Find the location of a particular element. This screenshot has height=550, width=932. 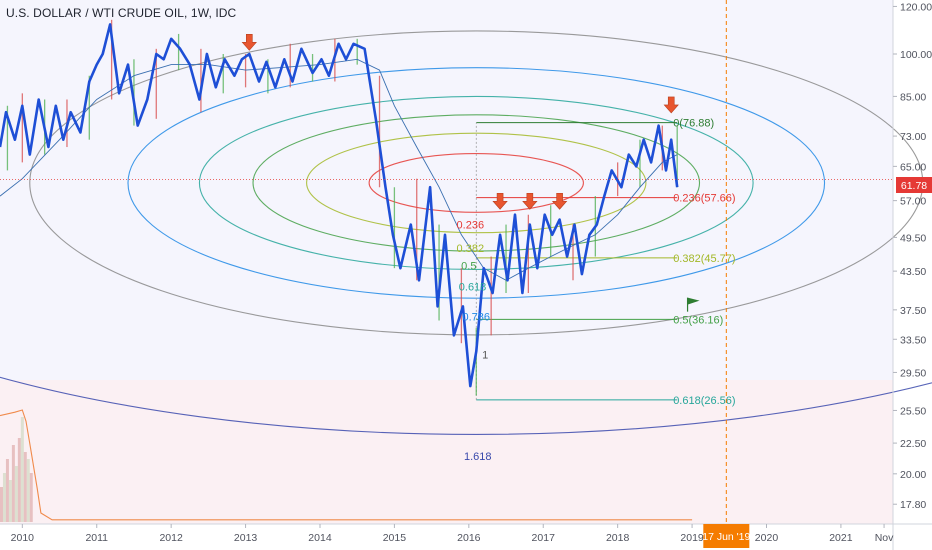

y-tick-label: 43.50 is located at coordinates (913, 272).